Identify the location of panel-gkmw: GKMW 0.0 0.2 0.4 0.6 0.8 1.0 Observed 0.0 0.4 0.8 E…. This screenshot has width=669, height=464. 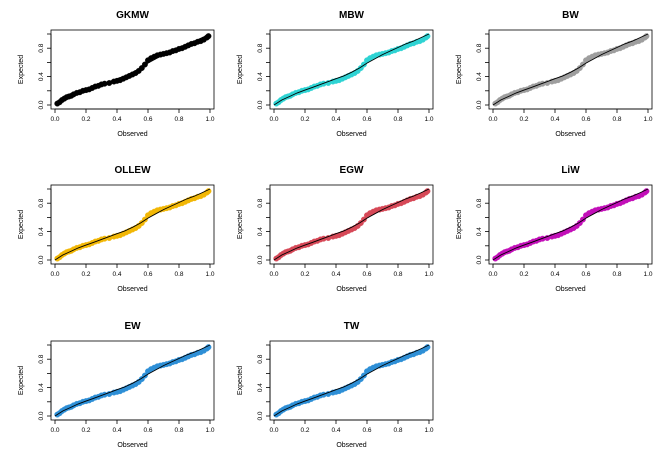
(116, 74).